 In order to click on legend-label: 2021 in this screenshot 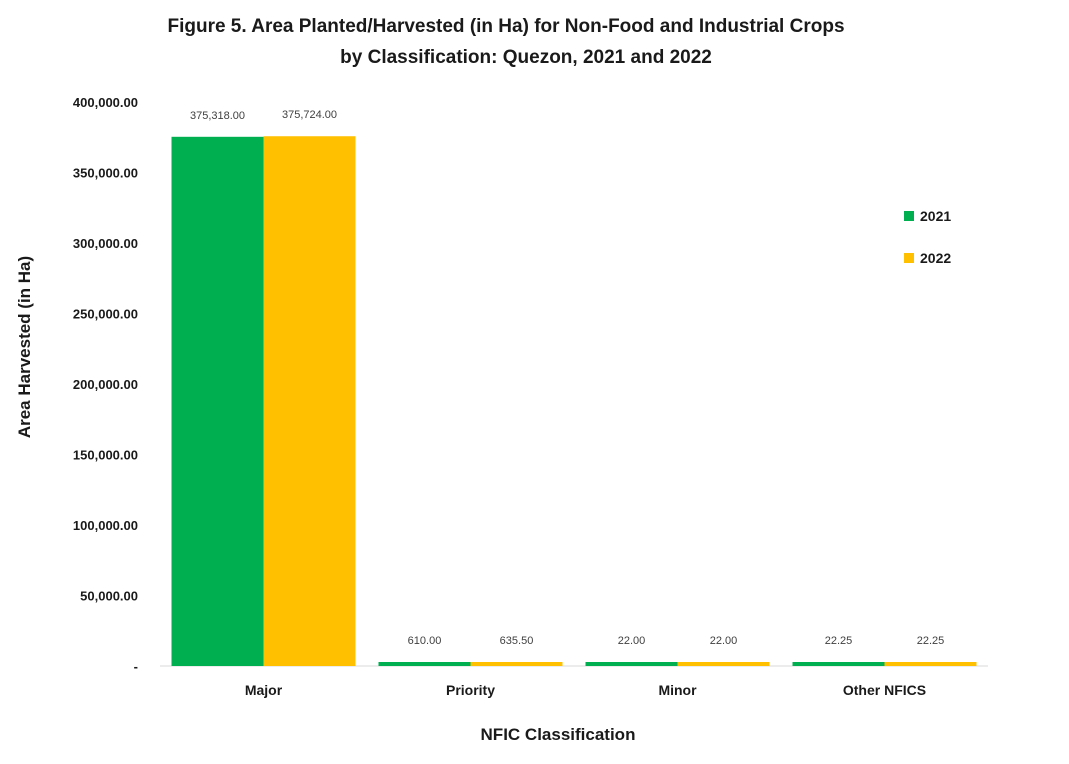, I will do `click(935, 216)`.